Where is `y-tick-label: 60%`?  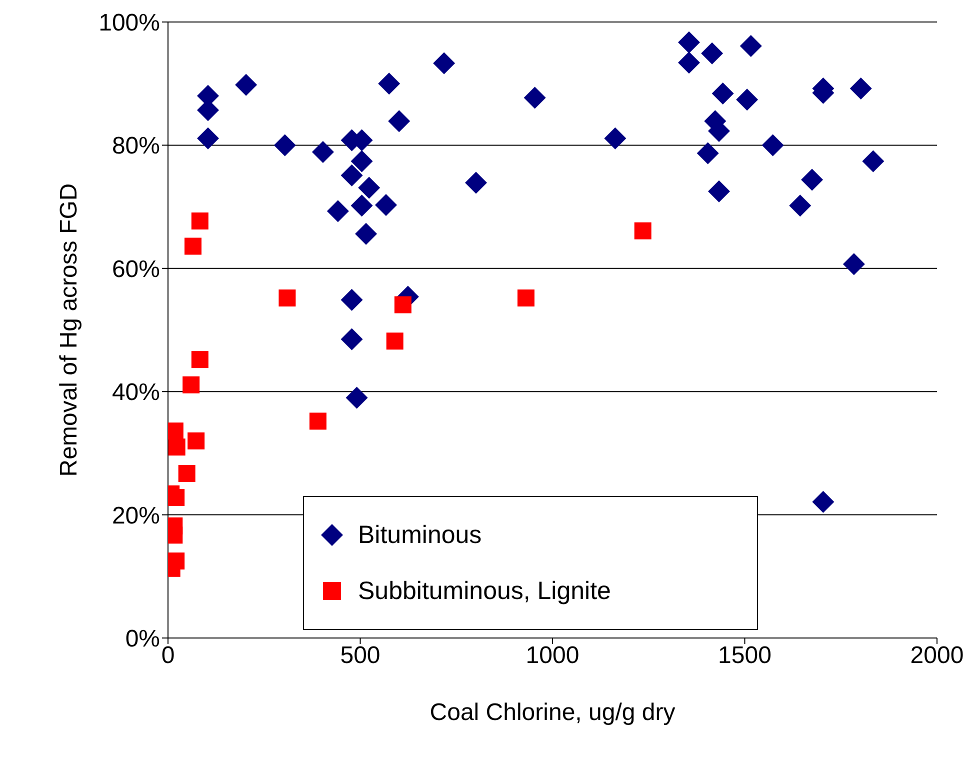
y-tick-label: 60% is located at coordinates (136, 269).